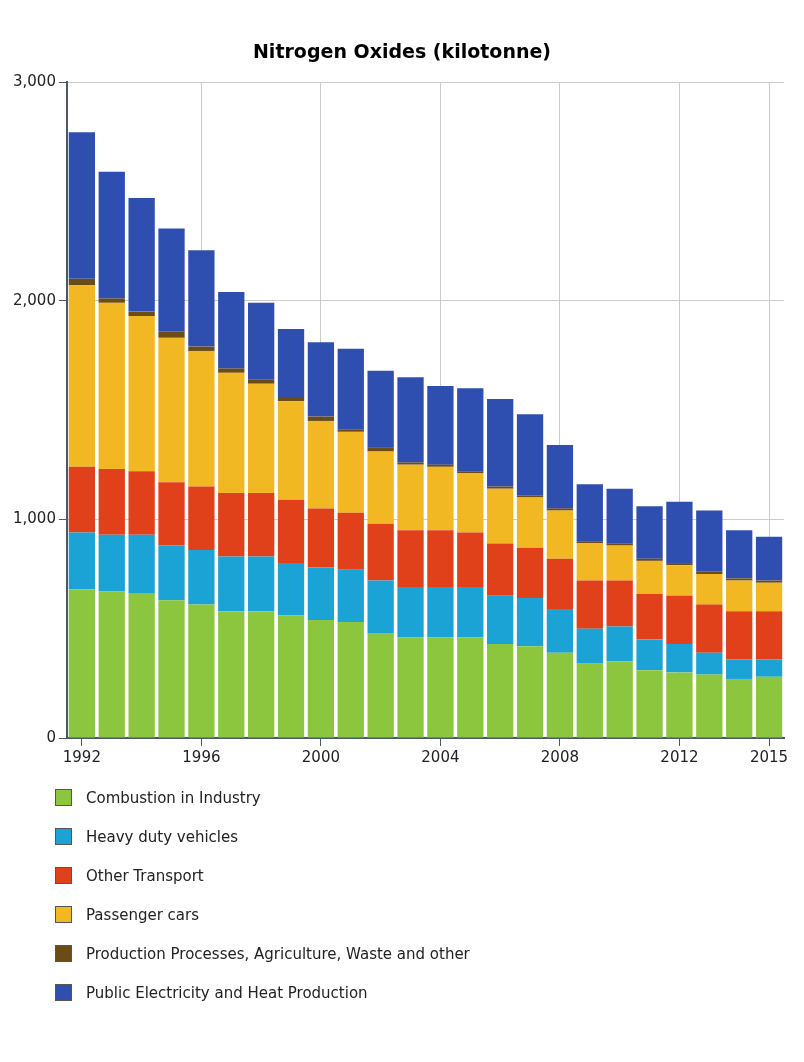  What do you see at coordinates (173, 797) in the screenshot?
I see `legend-label: Combustion in Industry` at bounding box center [173, 797].